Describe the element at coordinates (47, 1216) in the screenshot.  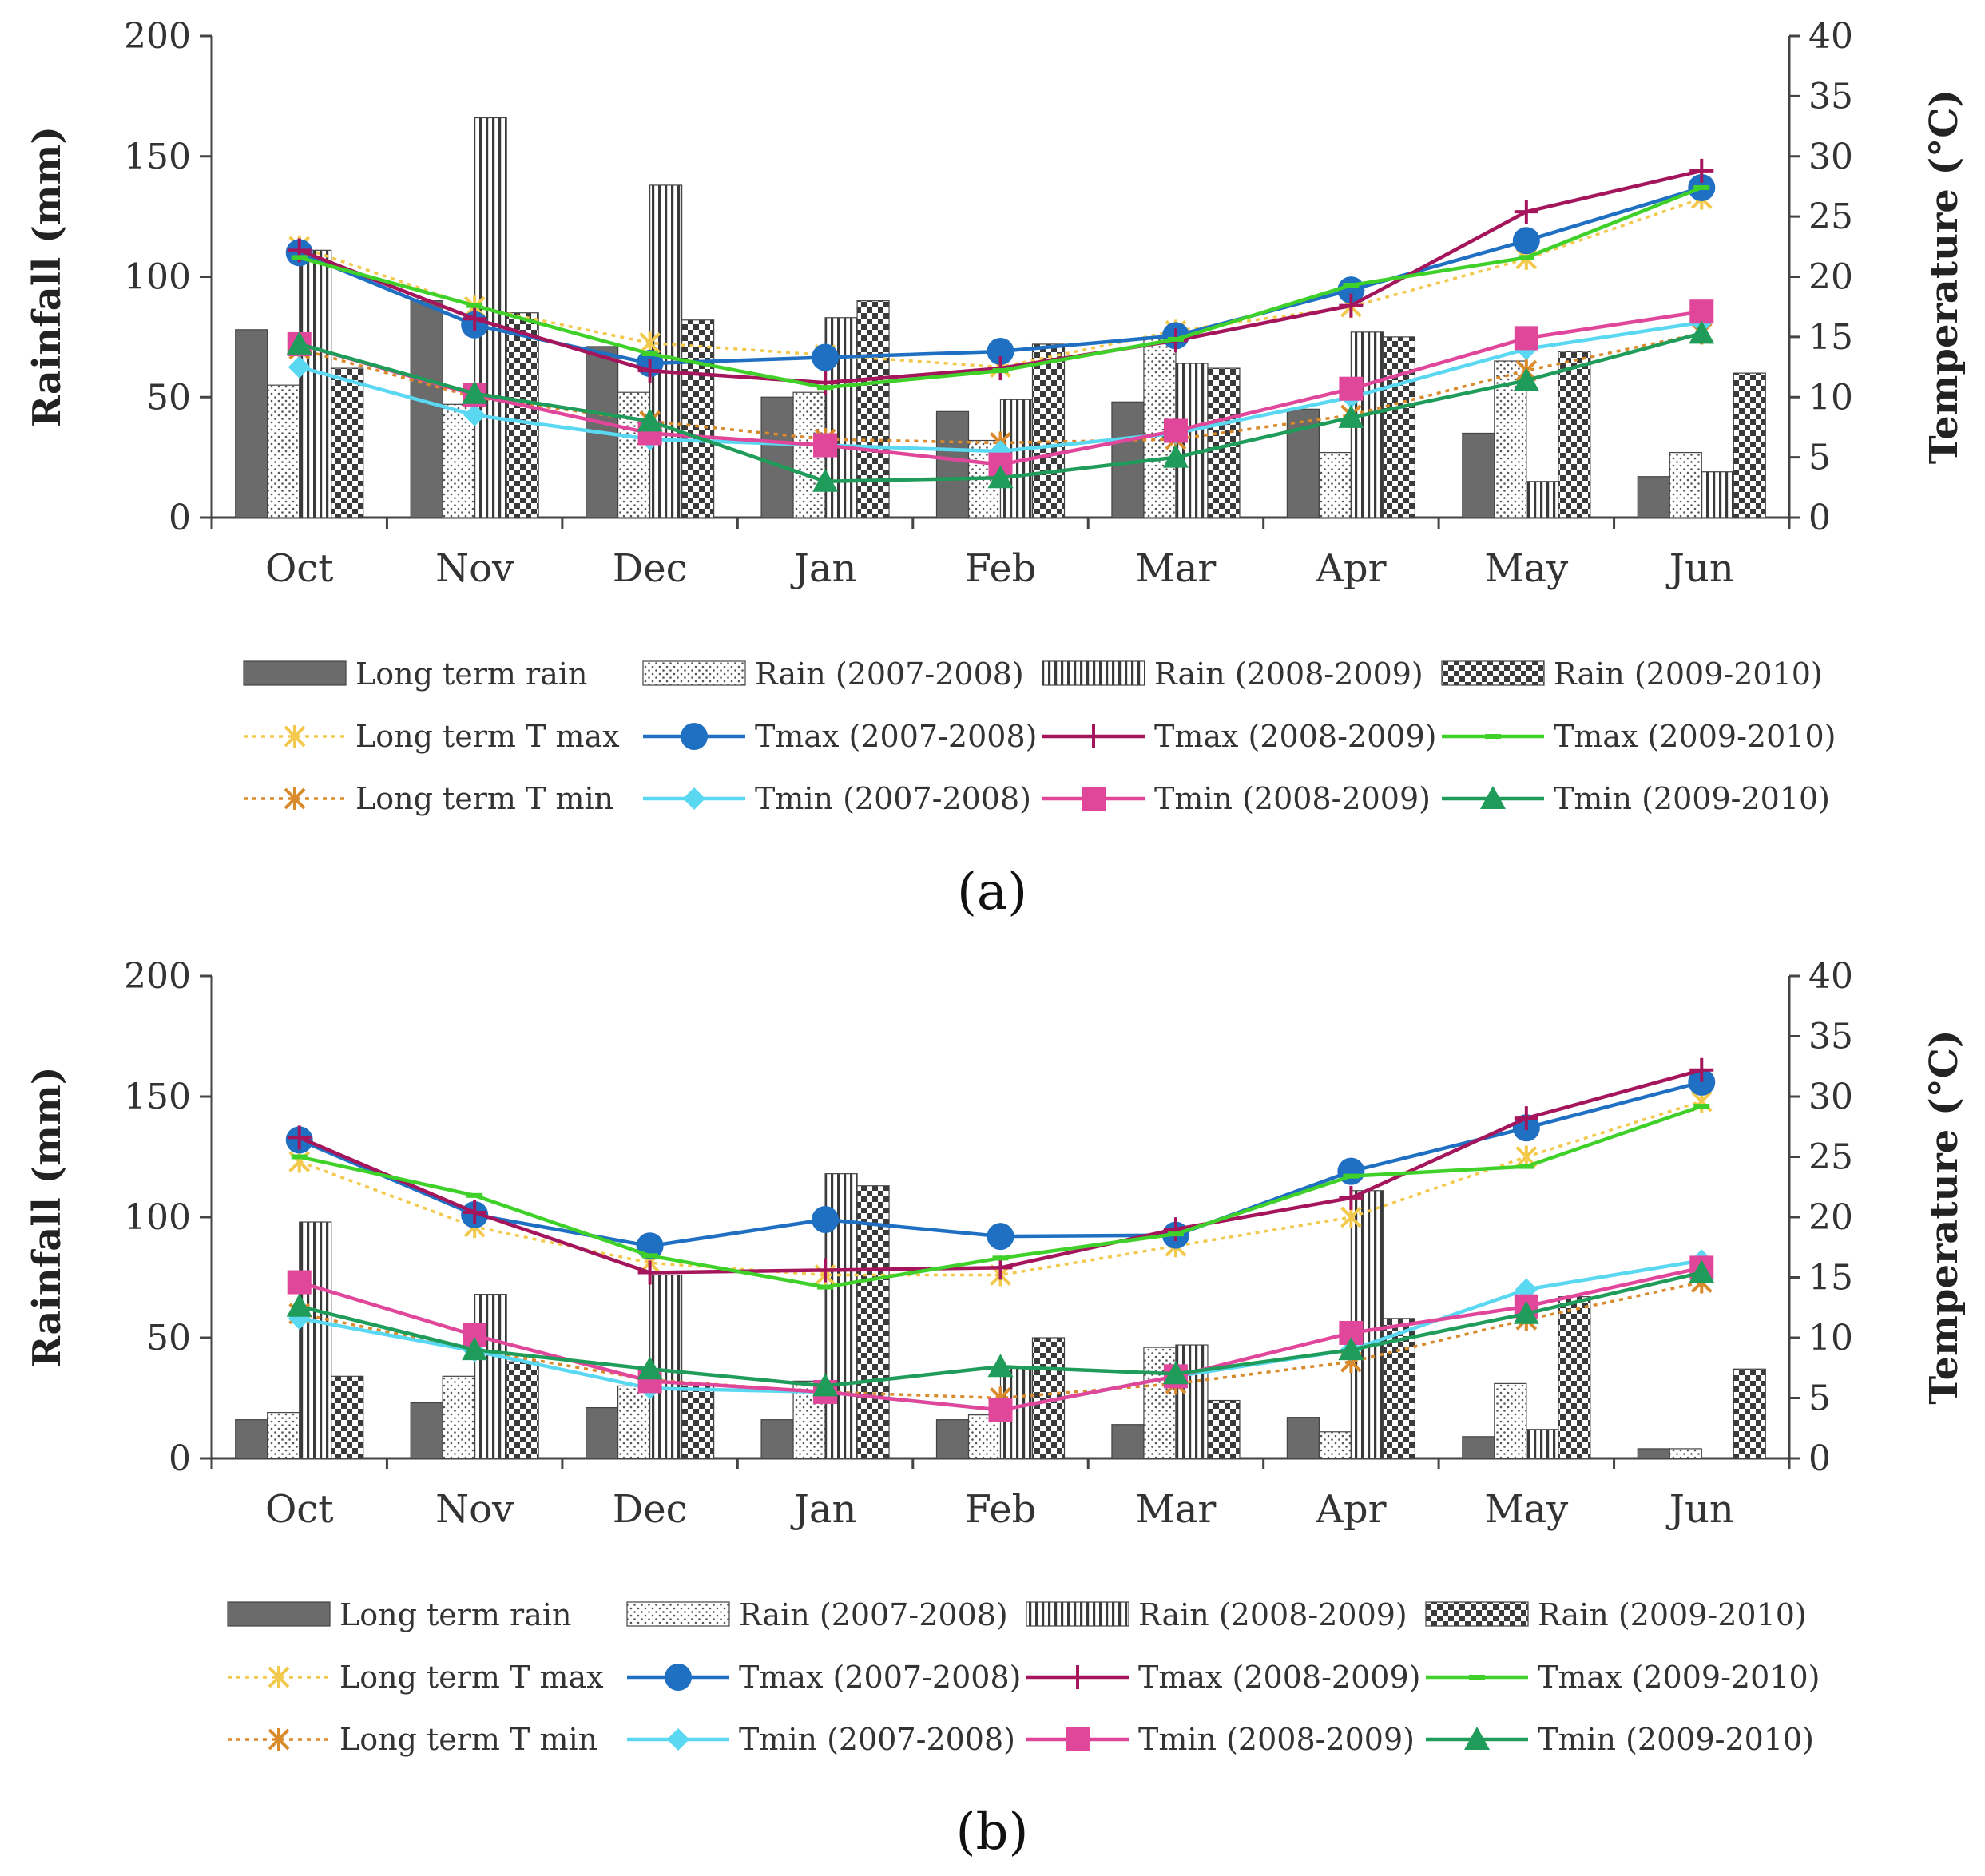
I see `y-axis-title: Rainfall (mm)` at that location.